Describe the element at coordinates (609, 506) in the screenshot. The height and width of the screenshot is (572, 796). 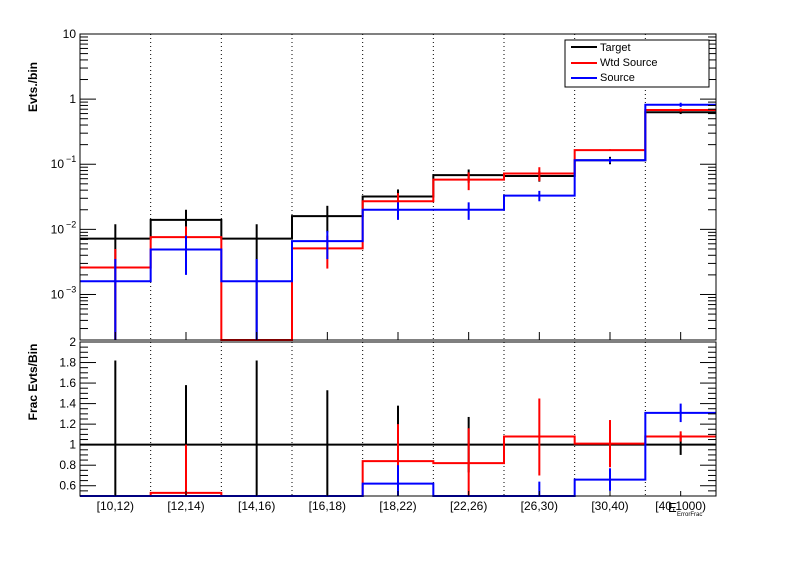
I see `x-category-label: [30,40)` at that location.